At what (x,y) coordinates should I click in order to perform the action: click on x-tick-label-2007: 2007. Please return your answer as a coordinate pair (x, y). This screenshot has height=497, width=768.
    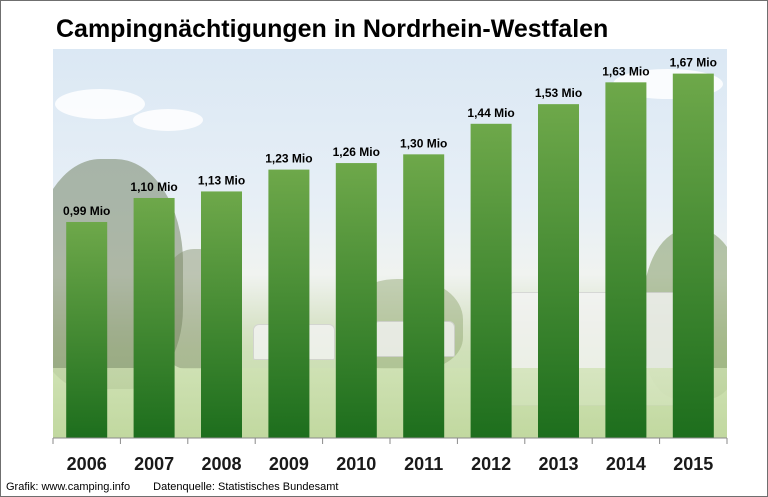
    Looking at the image, I should click on (154, 464).